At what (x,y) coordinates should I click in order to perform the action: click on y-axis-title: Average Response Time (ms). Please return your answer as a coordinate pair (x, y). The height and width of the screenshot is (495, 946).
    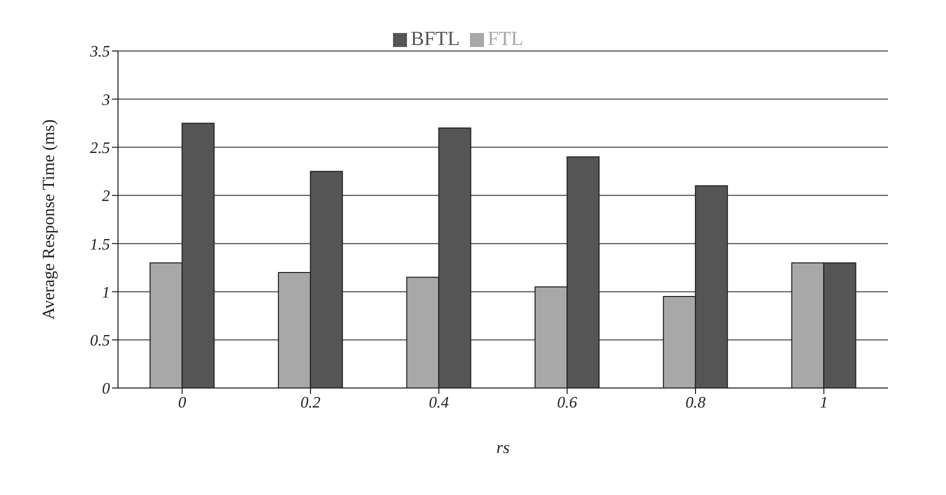
    Looking at the image, I should click on (48, 219).